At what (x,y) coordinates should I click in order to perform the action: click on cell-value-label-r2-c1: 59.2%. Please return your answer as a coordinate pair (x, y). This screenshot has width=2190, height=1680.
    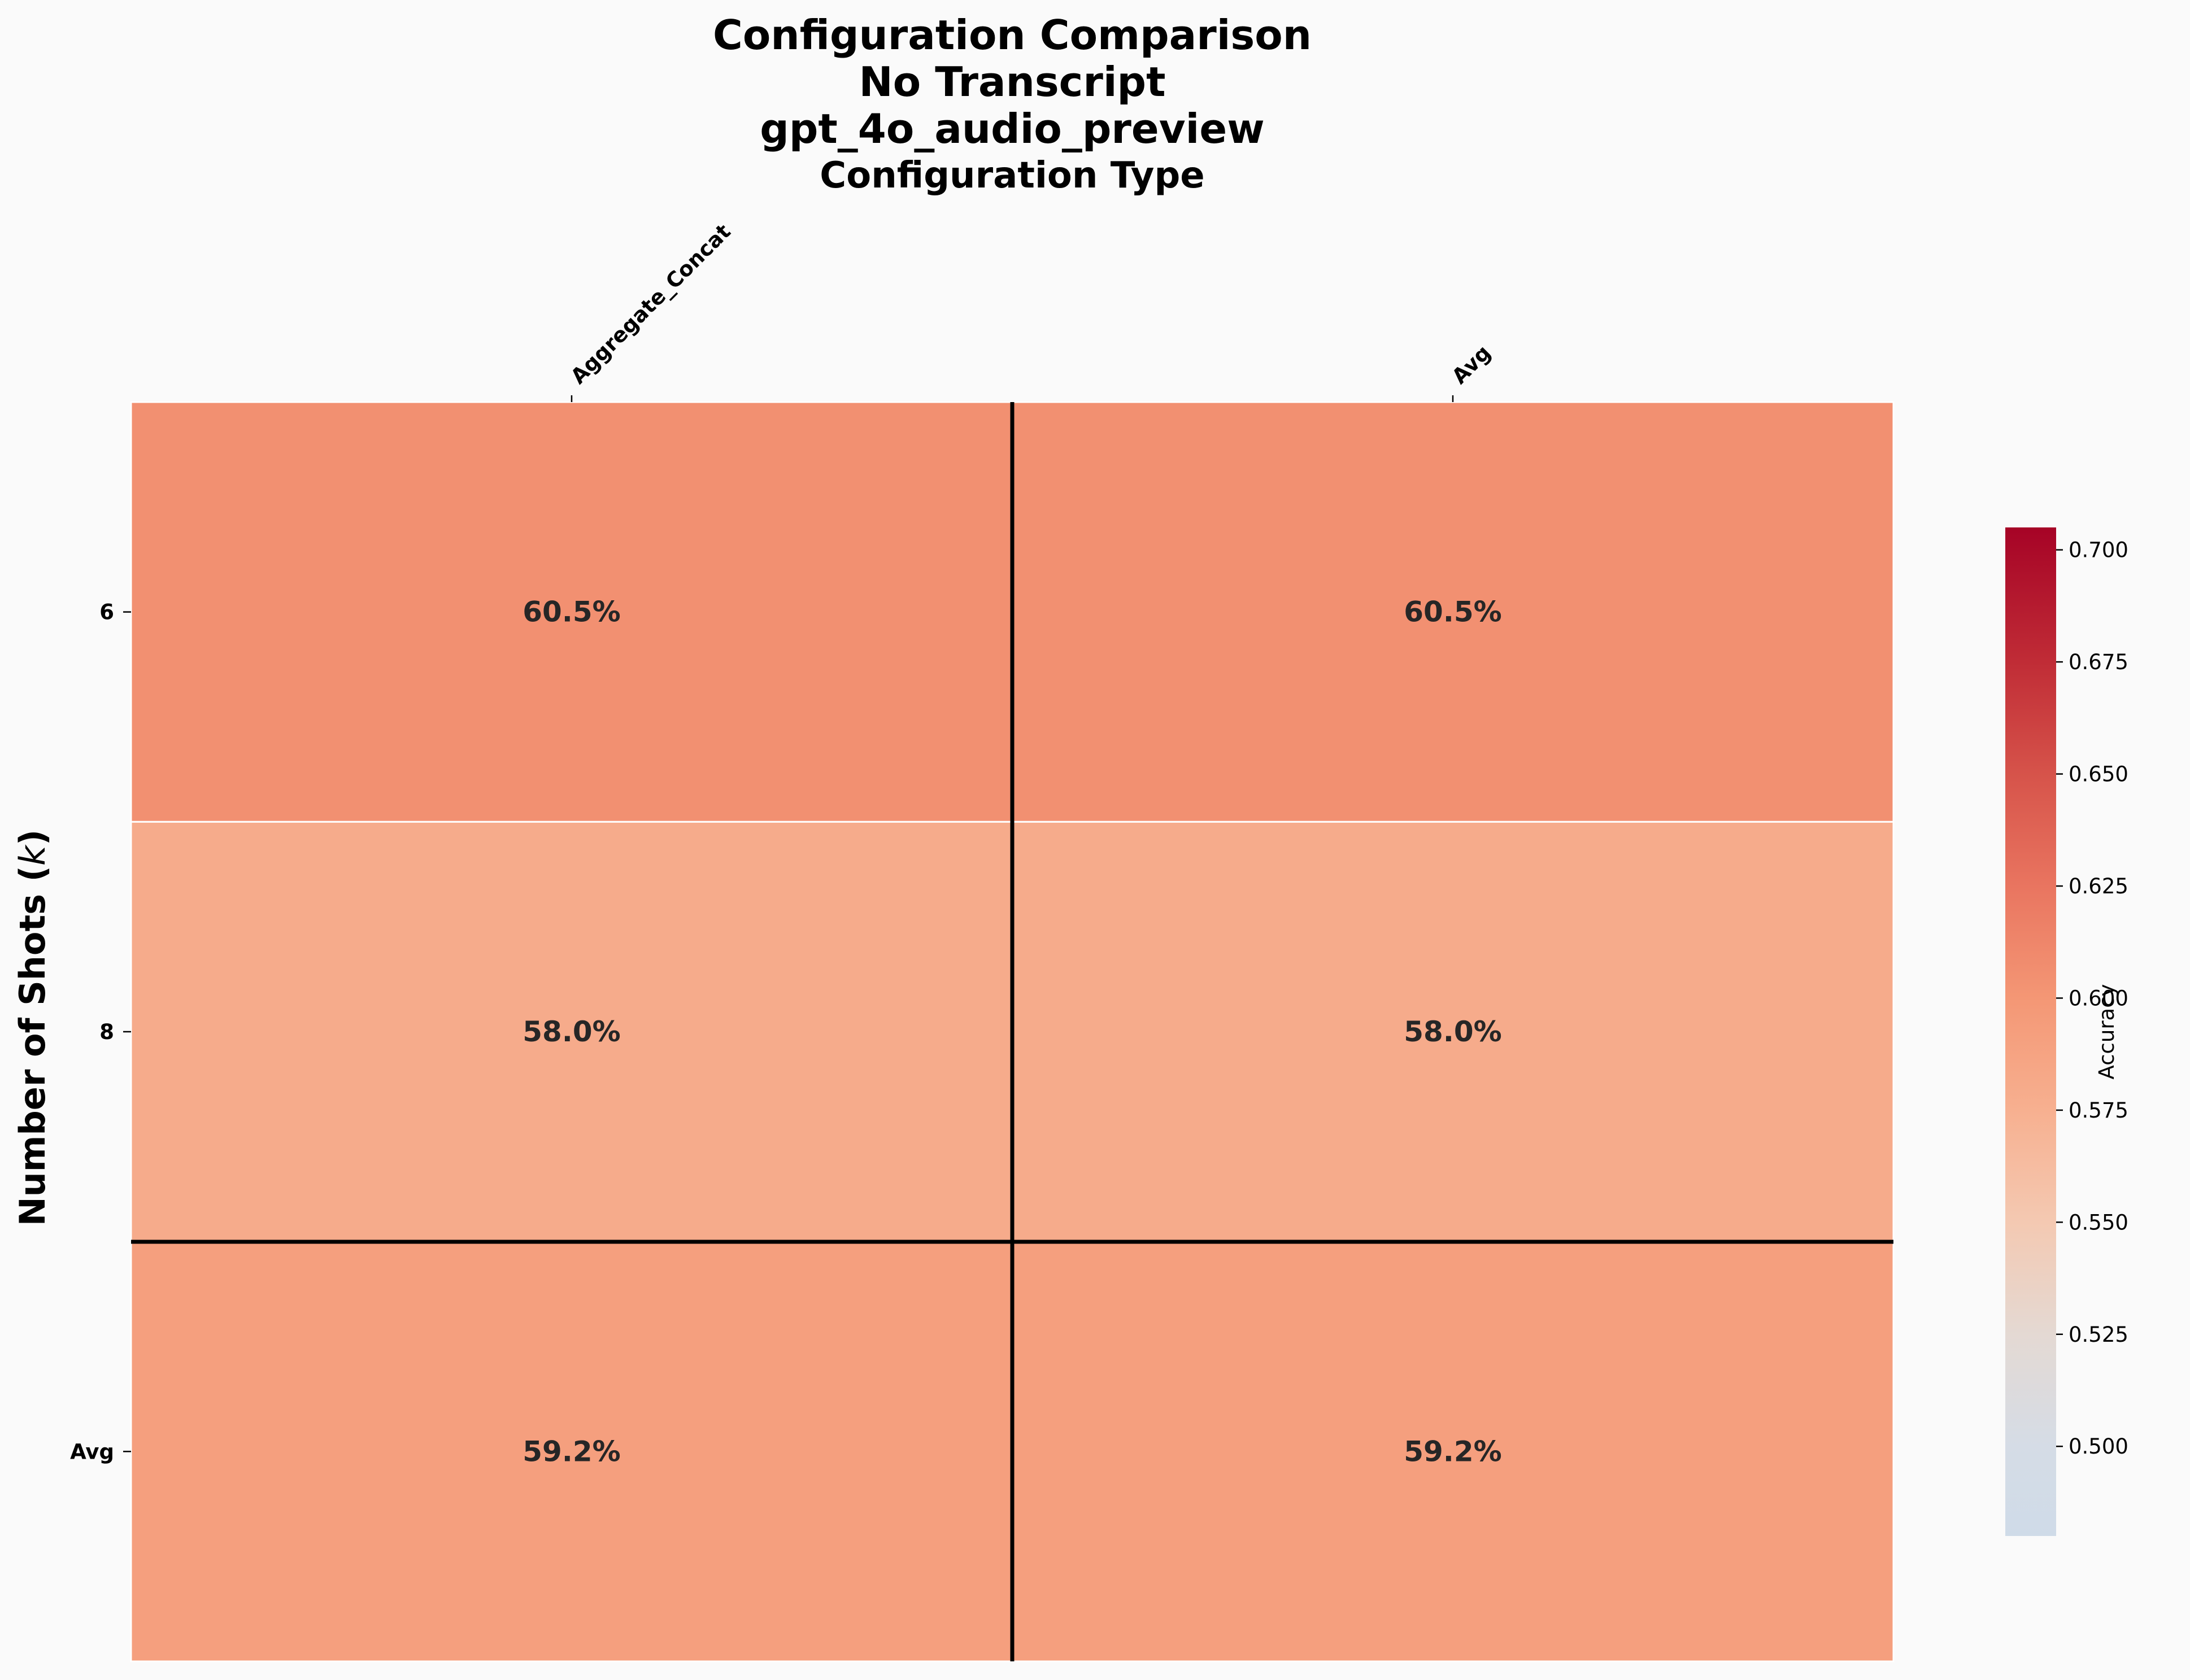
    Looking at the image, I should click on (1452, 1451).